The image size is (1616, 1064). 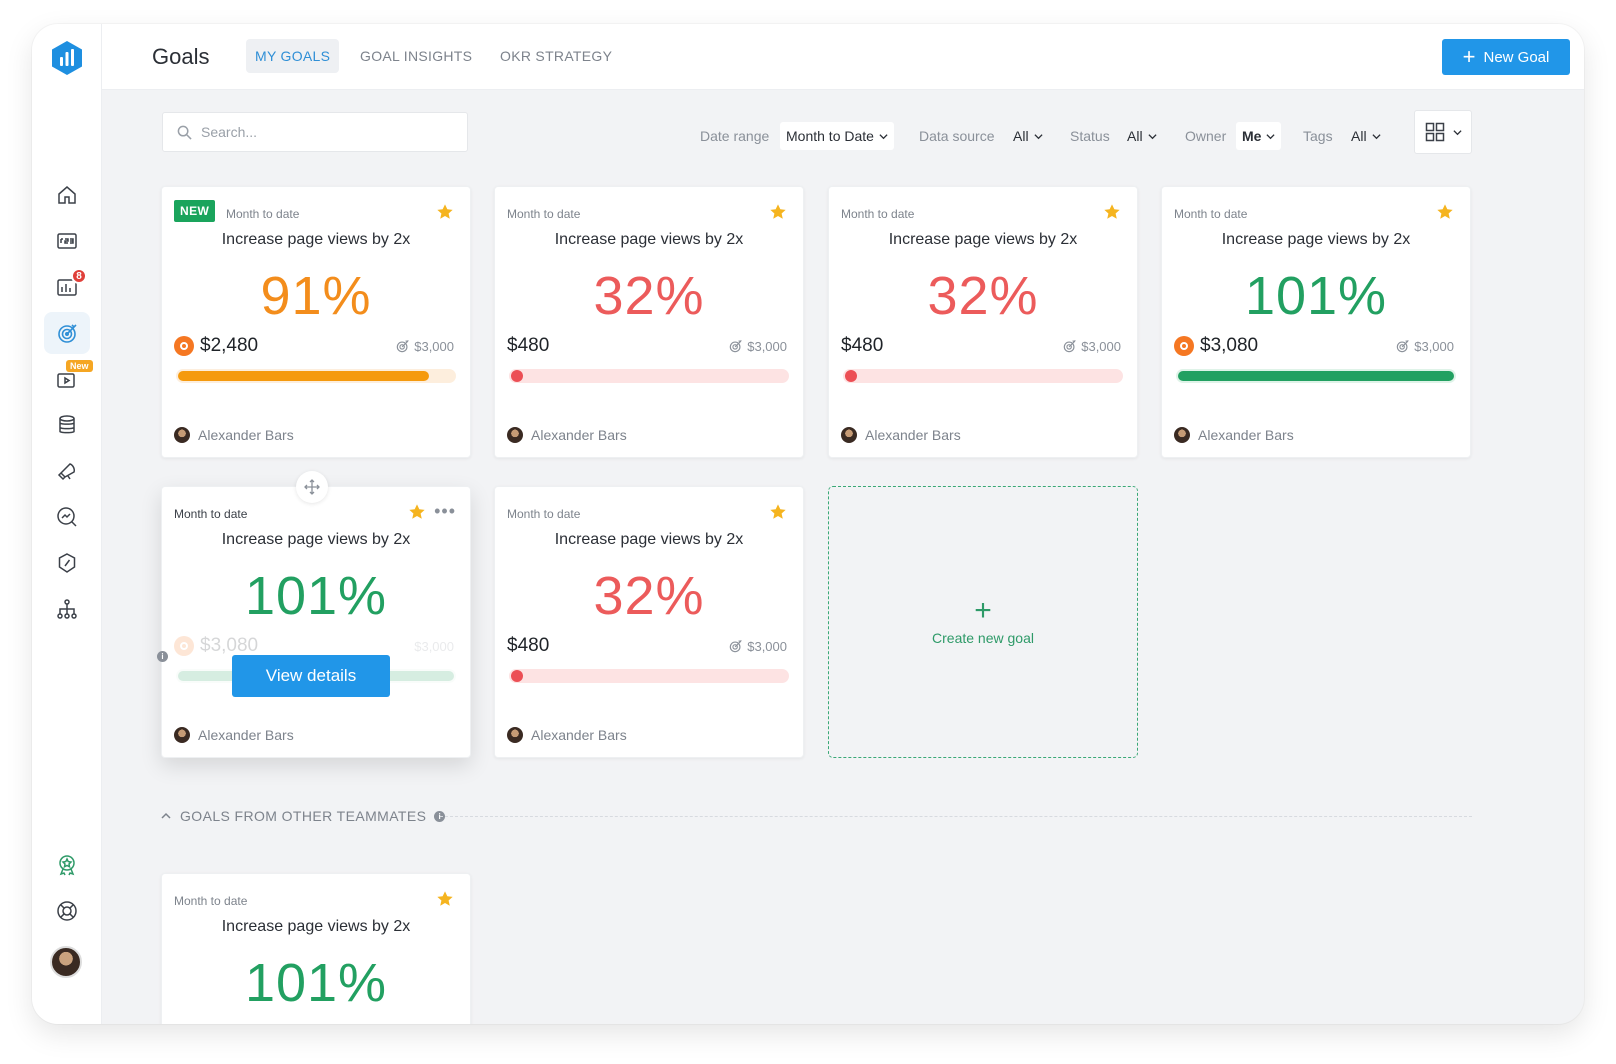 I want to click on new-badge: NEW, so click(x=195, y=211).